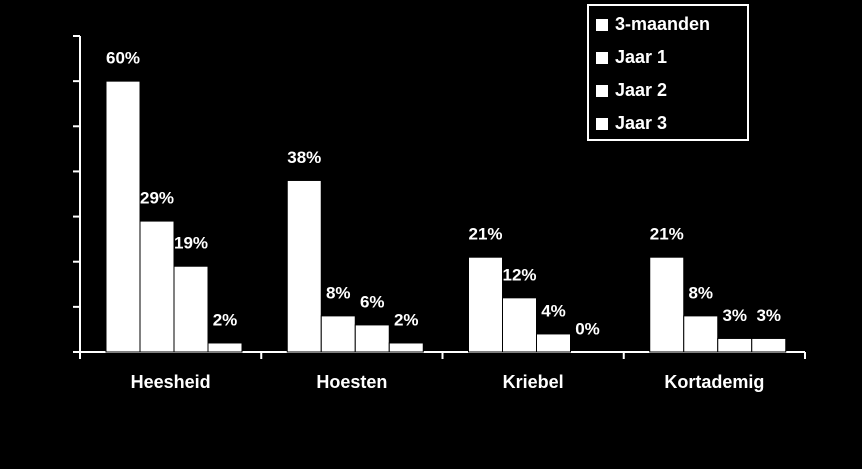 This screenshot has height=469, width=862. What do you see at coordinates (553, 310) in the screenshot?
I see `value-label: 4%` at bounding box center [553, 310].